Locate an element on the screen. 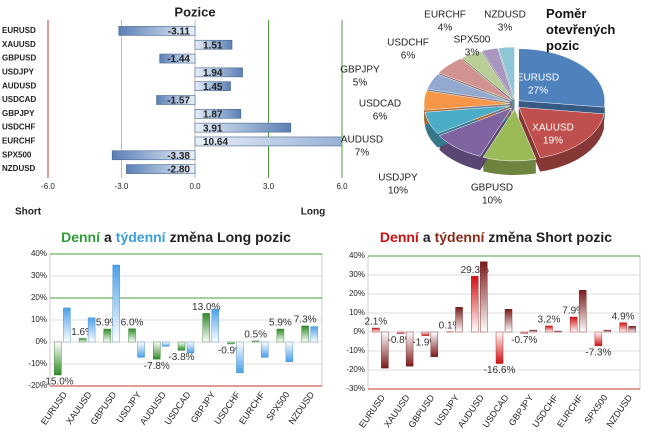  value-label: 2.1% is located at coordinates (375, 322).